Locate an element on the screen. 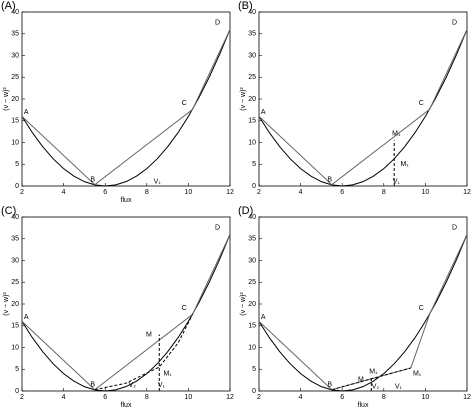 This screenshot has width=474, height=410. line-series is located at coordinates (144, 352).